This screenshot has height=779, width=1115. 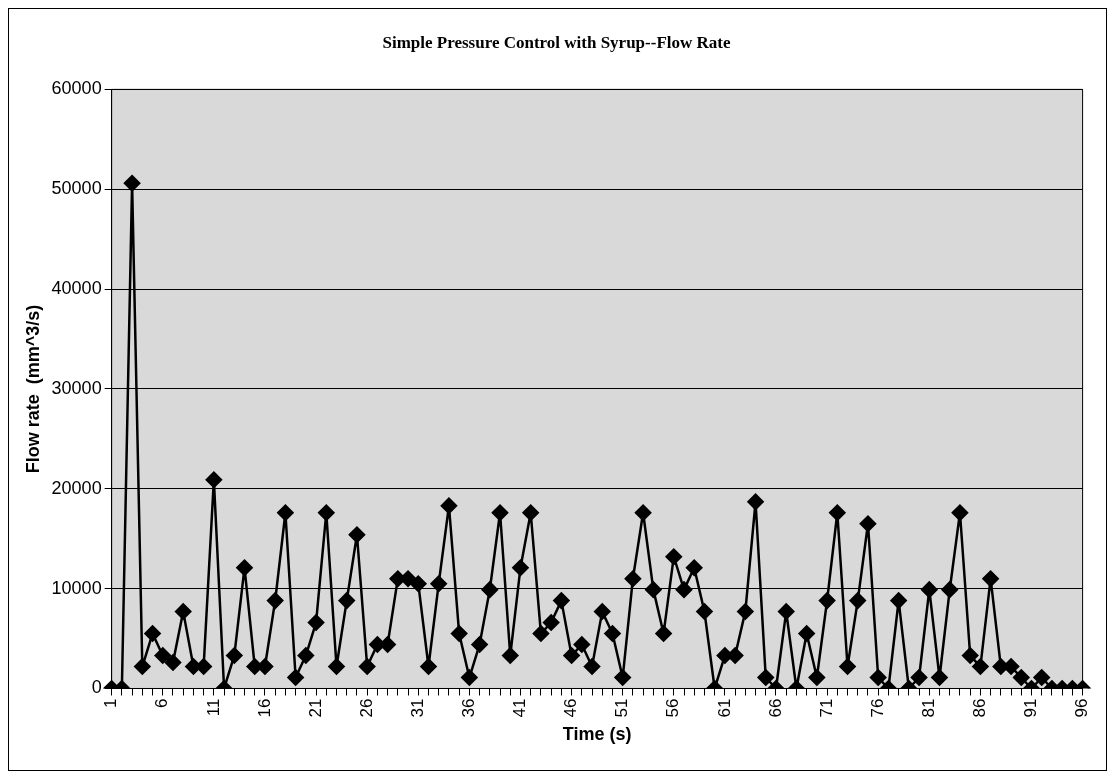 What do you see at coordinates (264, 708) in the screenshot?
I see `x-tick-label: 16` at bounding box center [264, 708].